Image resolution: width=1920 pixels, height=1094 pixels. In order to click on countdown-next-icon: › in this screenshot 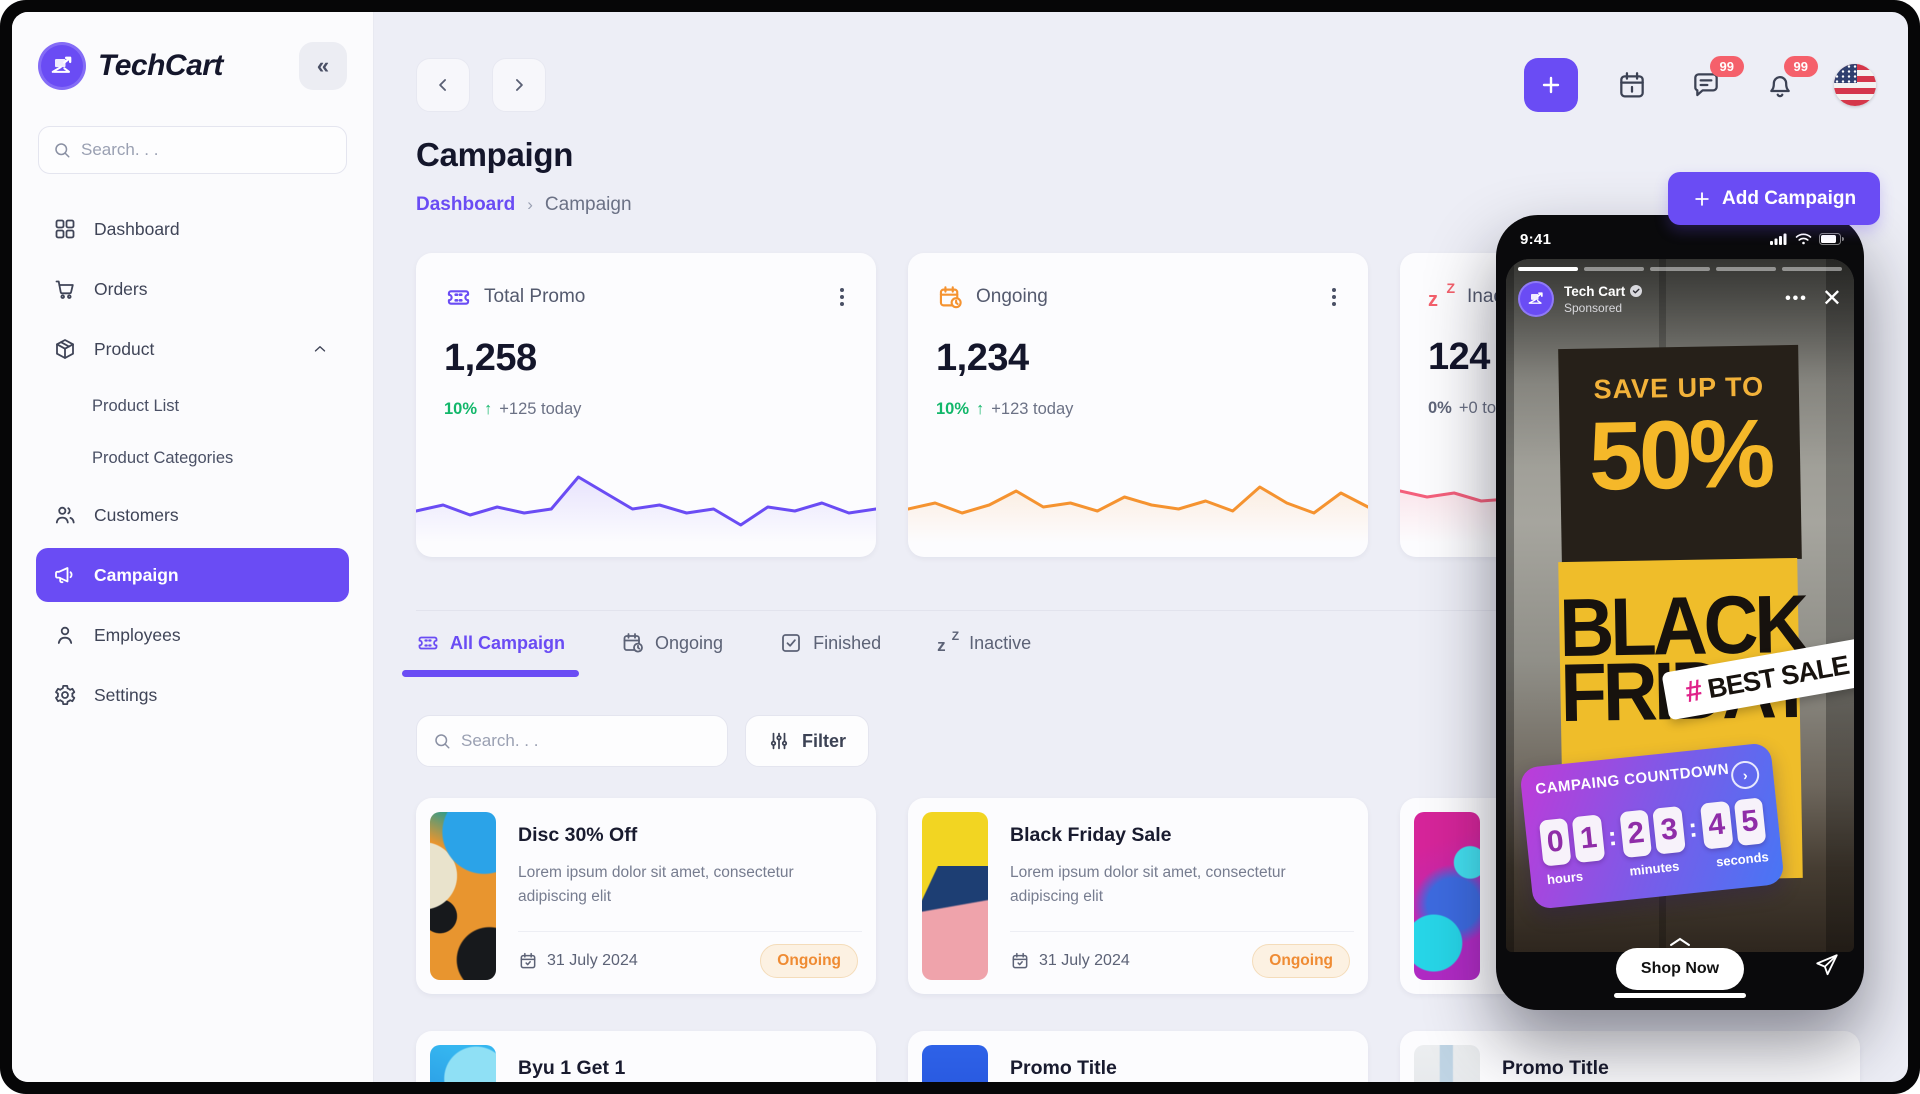, I will do `click(1745, 775)`.